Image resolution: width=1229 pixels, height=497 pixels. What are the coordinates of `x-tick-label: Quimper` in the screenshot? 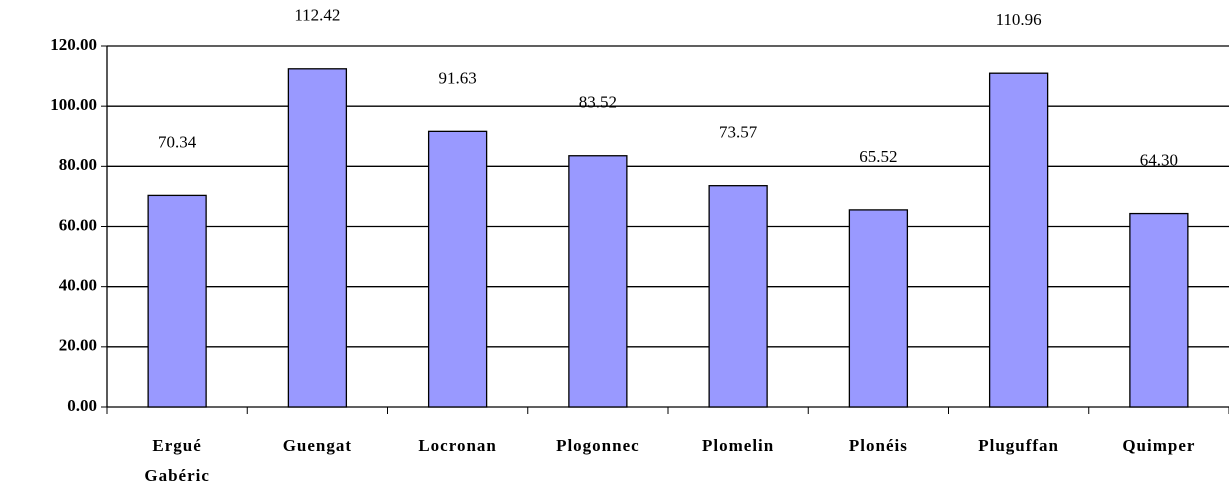 It's located at (1158, 445).